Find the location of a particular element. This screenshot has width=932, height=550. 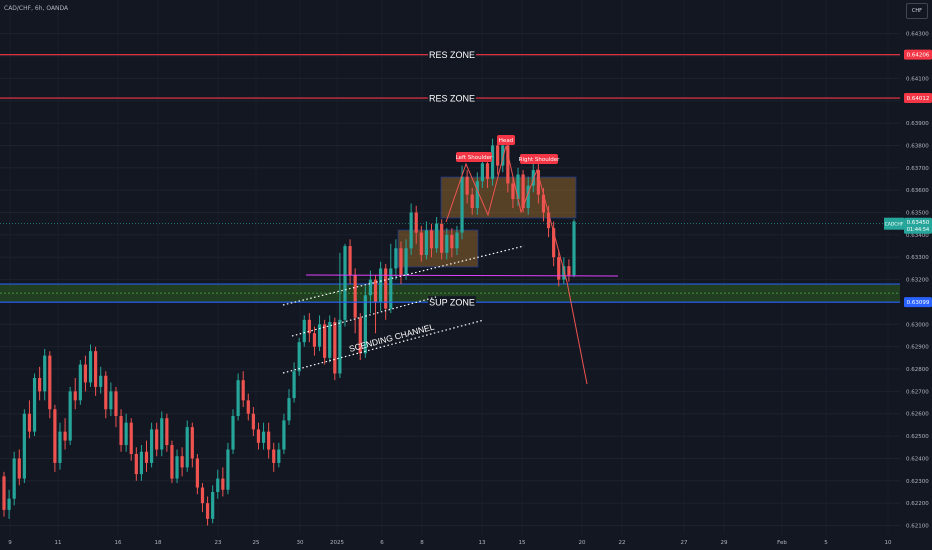

y-tick-label: 0.63700 is located at coordinates (917, 169).